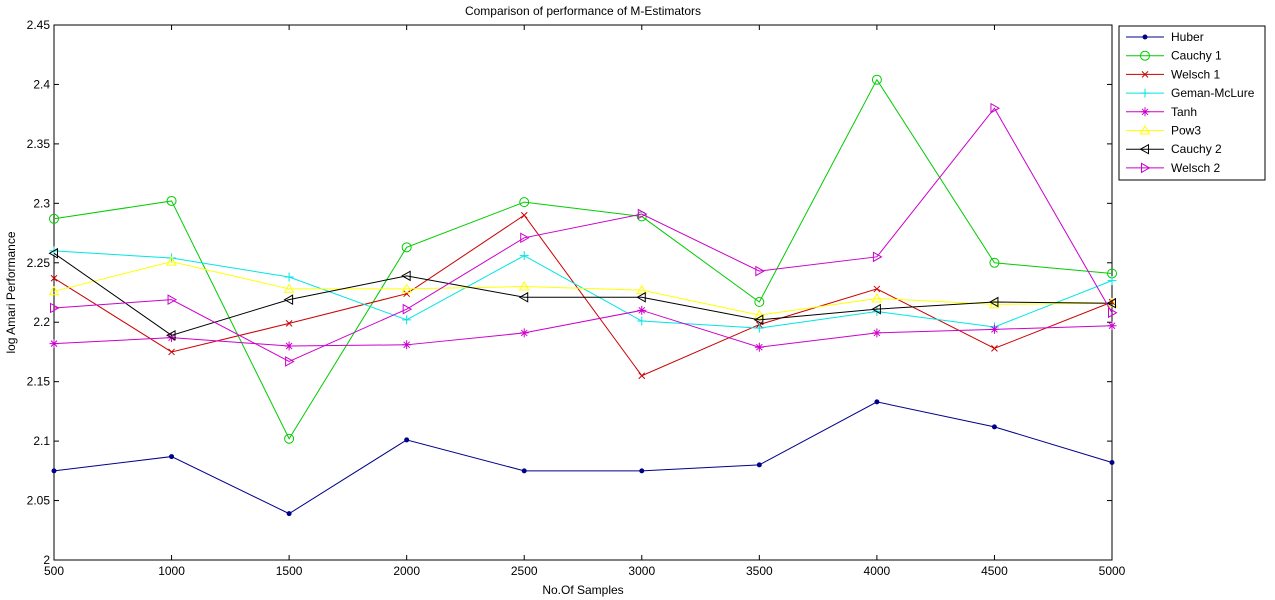  I want to click on legend-item: Tanh, so click(1161, 112).